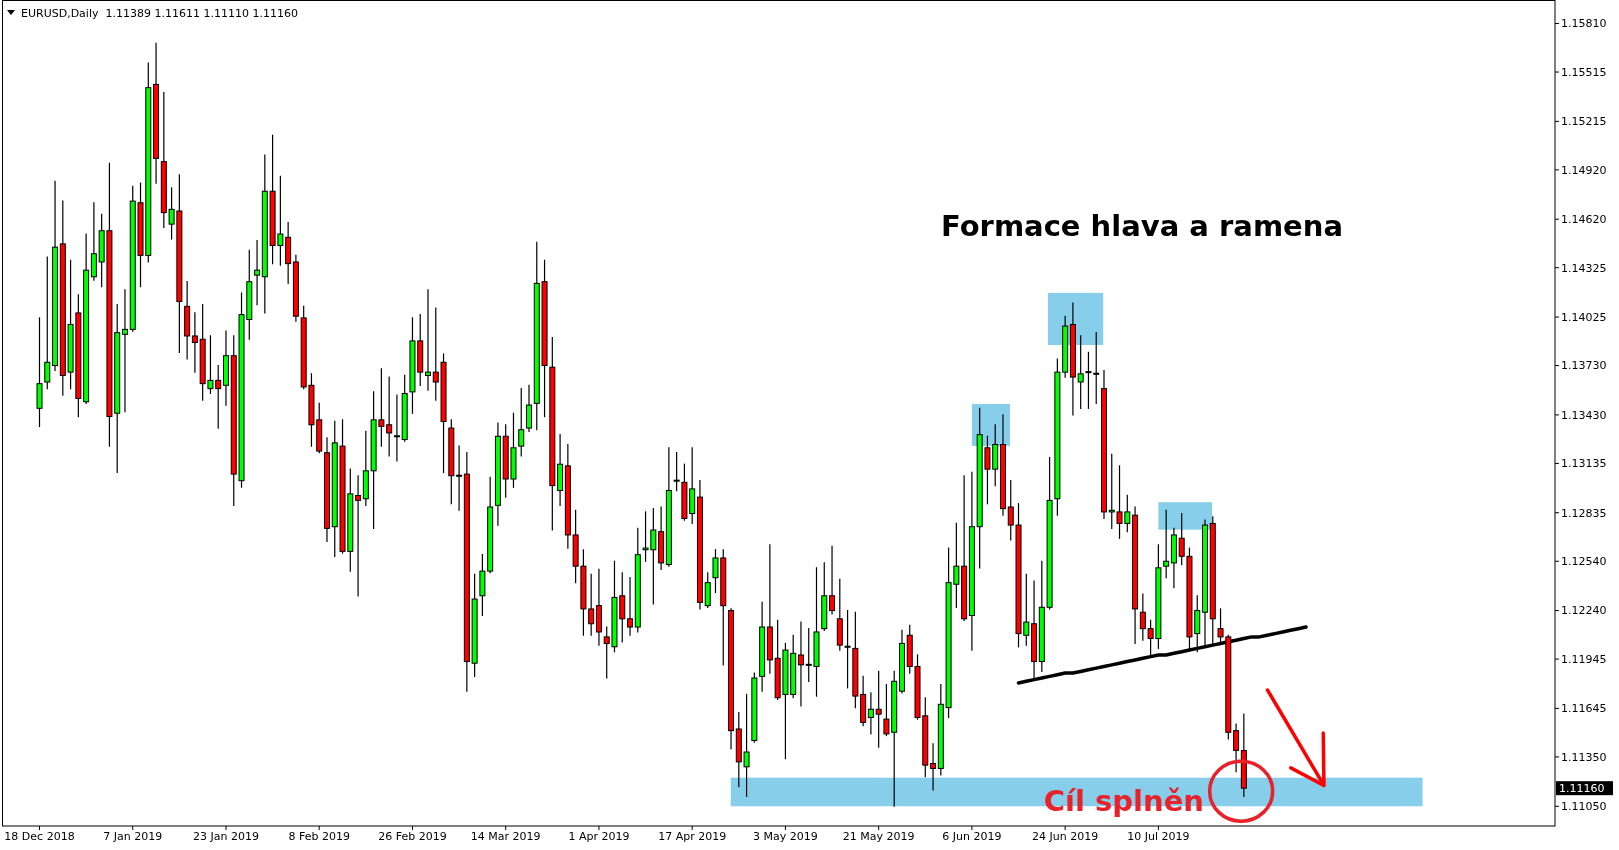 The height and width of the screenshot is (850, 1619). What do you see at coordinates (1584, 268) in the screenshot?
I see `y-tick-label: 1.14325` at bounding box center [1584, 268].